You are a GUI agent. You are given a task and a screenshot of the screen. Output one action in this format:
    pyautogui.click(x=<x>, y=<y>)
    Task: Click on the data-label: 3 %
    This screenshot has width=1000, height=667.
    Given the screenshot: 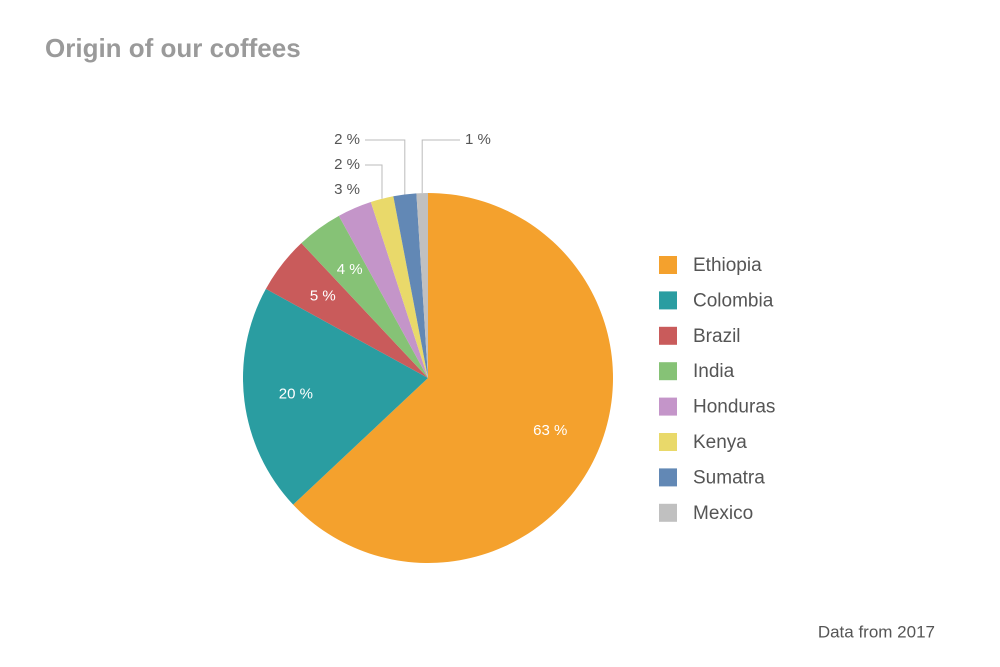 What is the action you would take?
    pyautogui.click(x=347, y=189)
    